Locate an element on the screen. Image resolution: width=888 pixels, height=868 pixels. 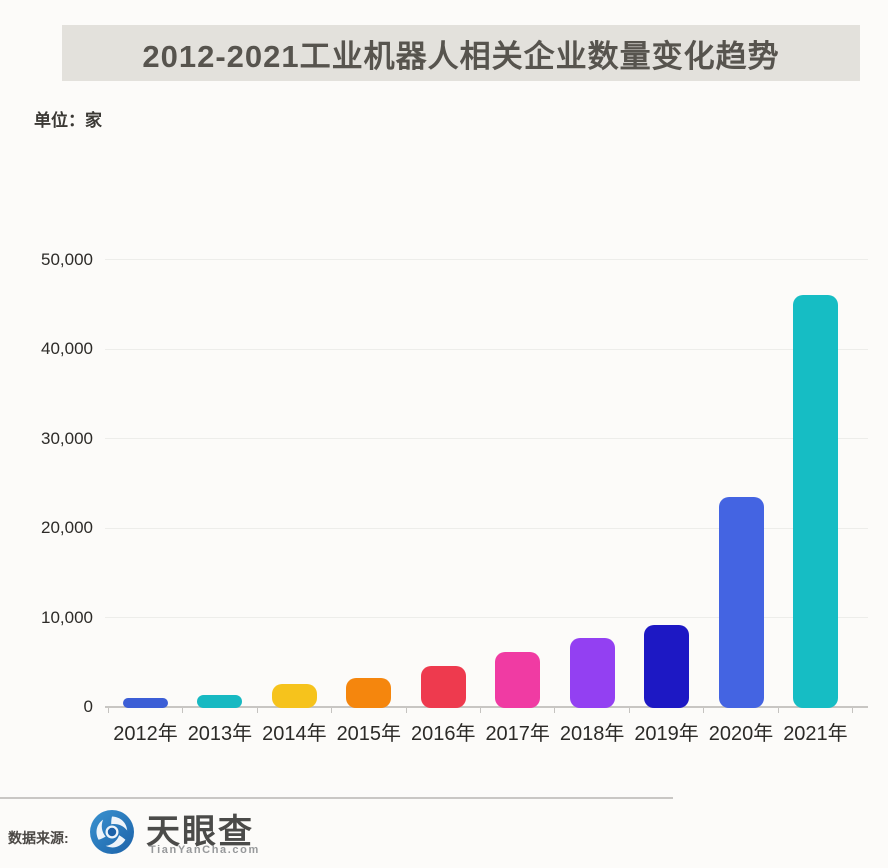
bar-2017年 is located at coordinates (518, 680).